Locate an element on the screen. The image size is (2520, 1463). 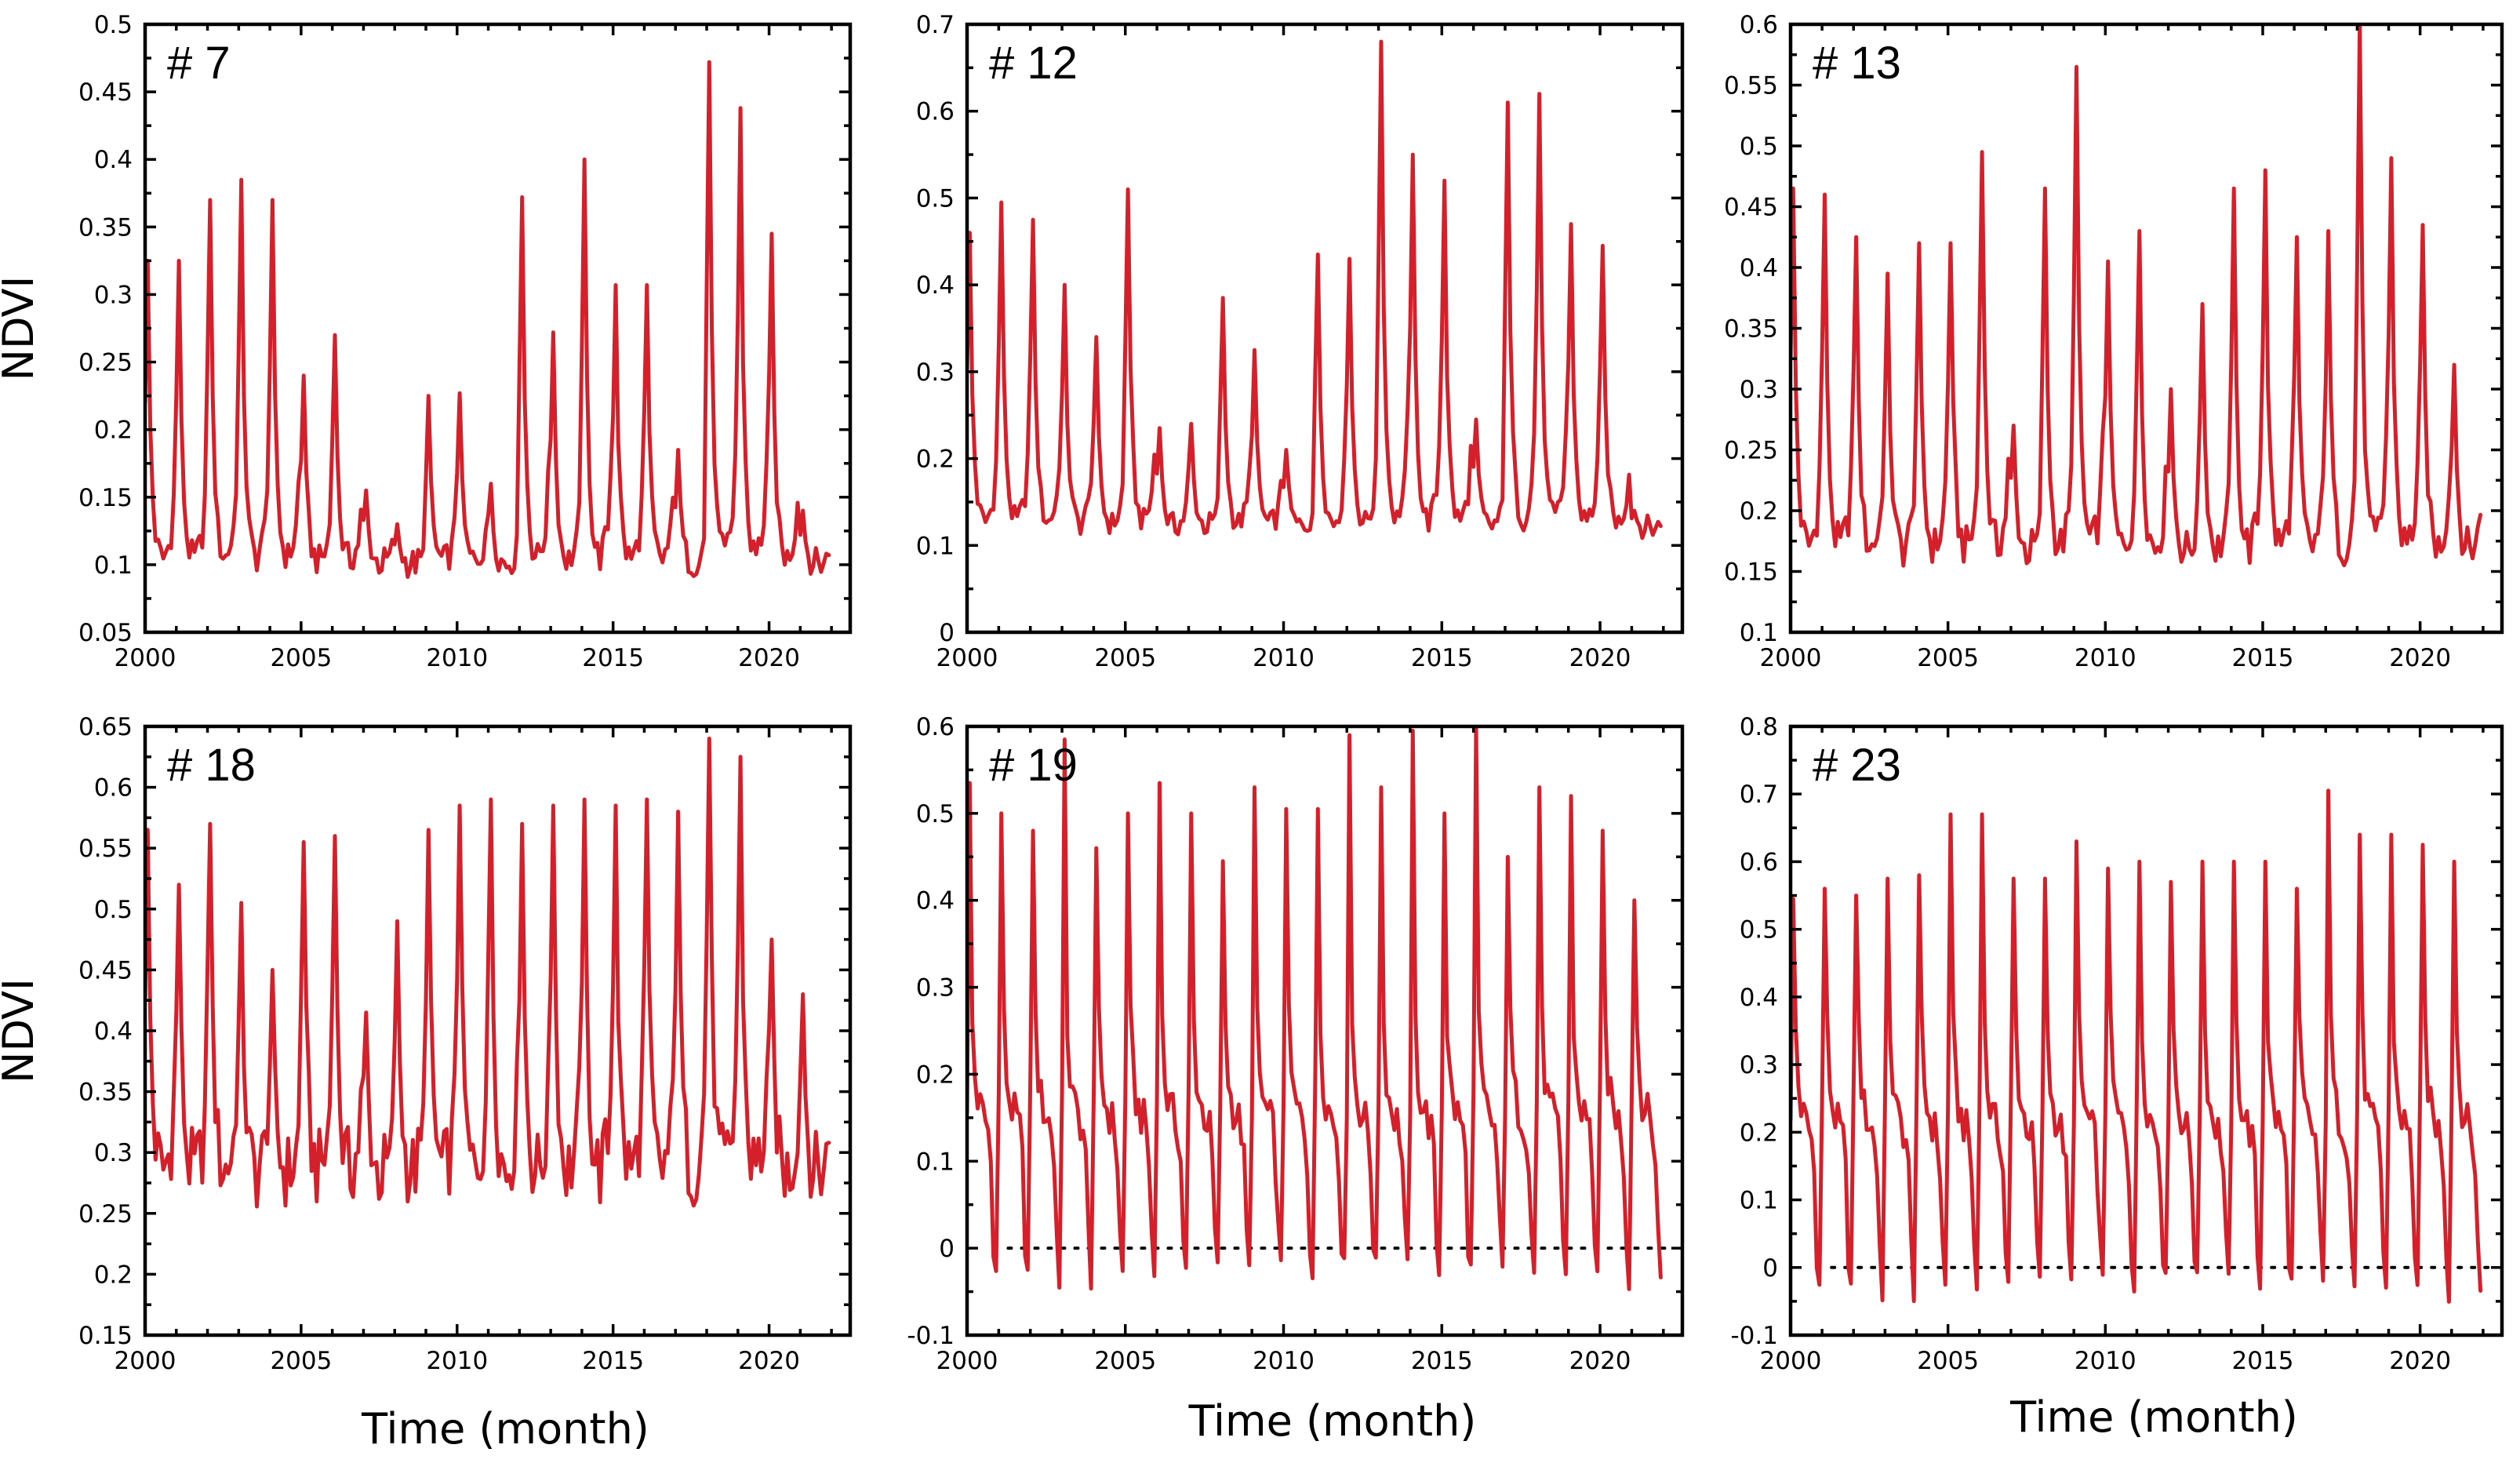
panel-label: # 18 is located at coordinates (211, 765).